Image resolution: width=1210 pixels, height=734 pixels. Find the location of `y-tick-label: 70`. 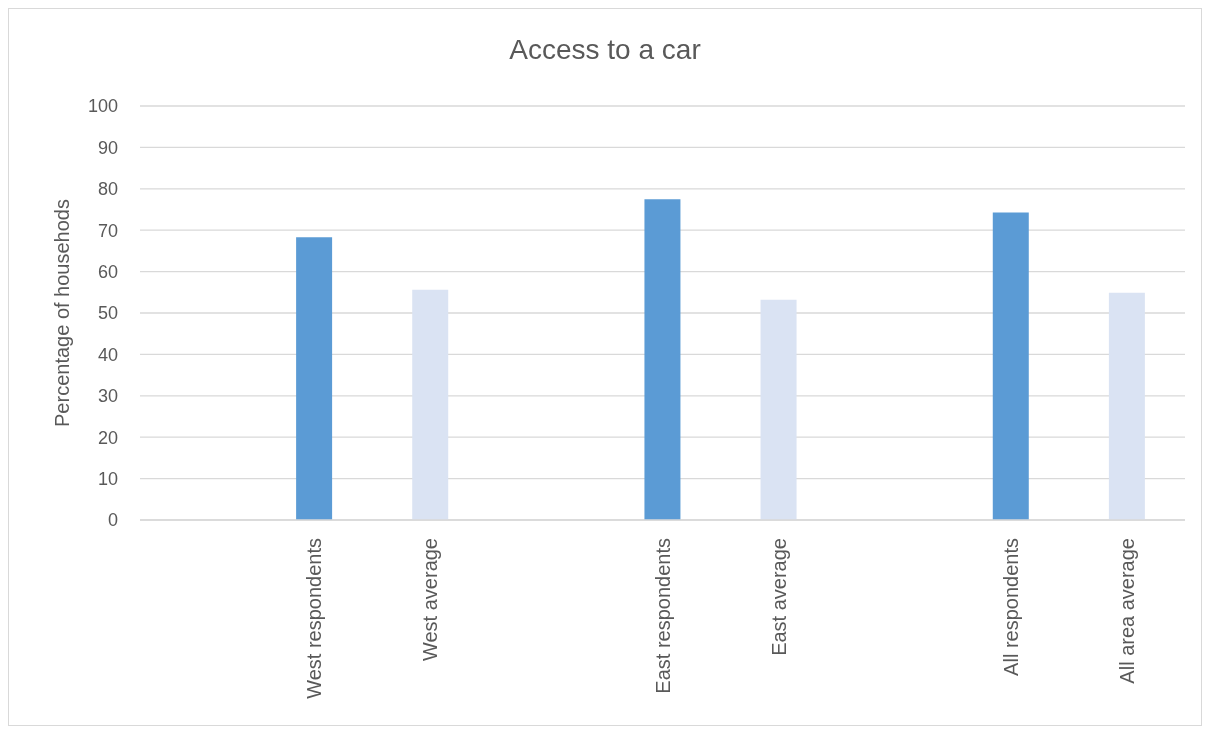

y-tick-label: 70 is located at coordinates (107, 230).